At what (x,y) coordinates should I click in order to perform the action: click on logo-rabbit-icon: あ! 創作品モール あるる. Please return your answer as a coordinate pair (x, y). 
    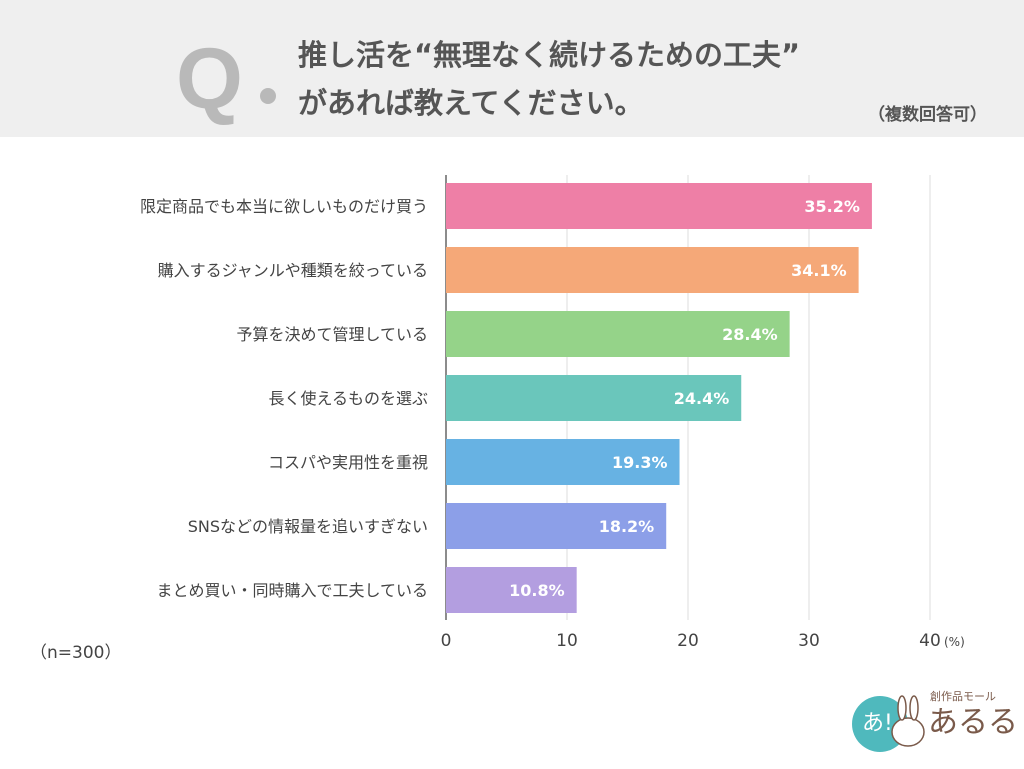
    Looking at the image, I should click on (935, 720).